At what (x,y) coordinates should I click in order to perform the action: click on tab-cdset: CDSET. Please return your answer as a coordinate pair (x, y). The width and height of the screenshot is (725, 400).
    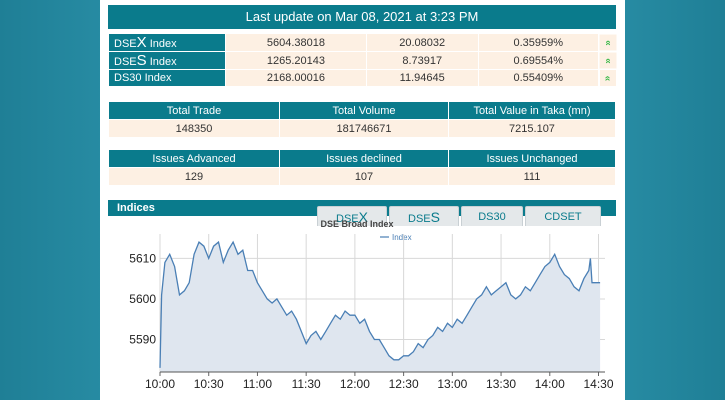
    Looking at the image, I should click on (563, 216).